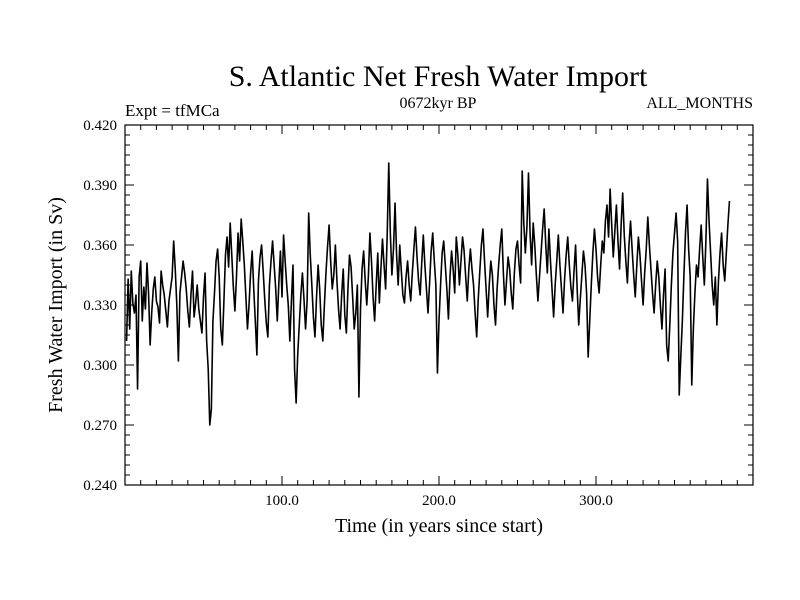 The height and width of the screenshot is (600, 800). I want to click on experiment-label: Expt = tfMCa, so click(172, 110).